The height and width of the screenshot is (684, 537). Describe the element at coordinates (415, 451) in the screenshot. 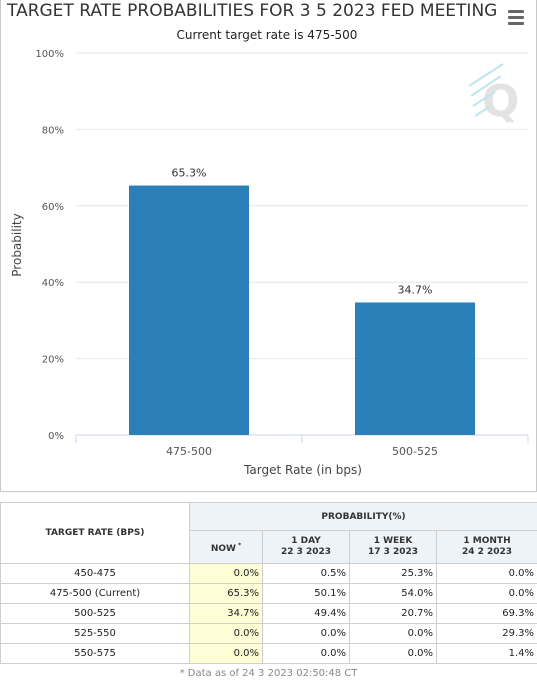

I see `x-category-label: 500-525` at that location.